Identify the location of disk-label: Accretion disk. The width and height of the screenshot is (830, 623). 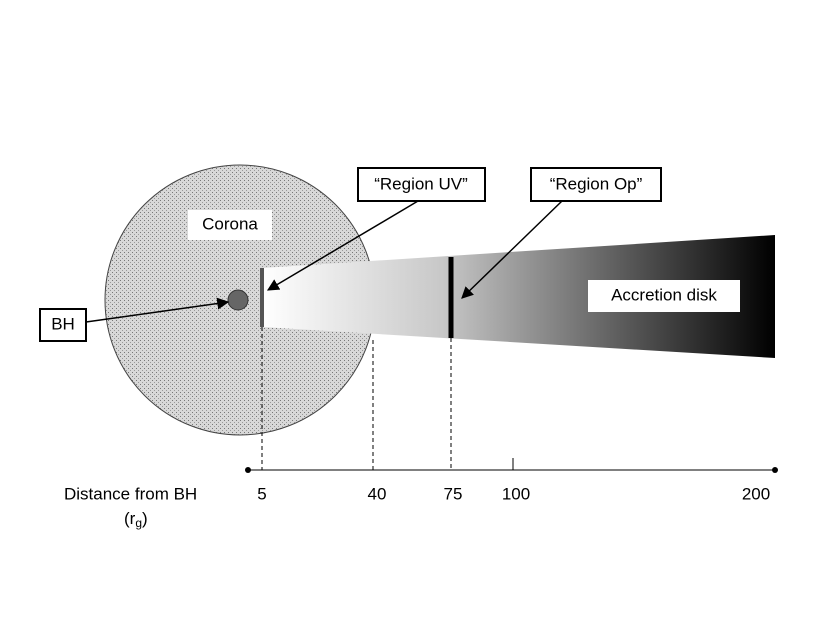
(664, 294).